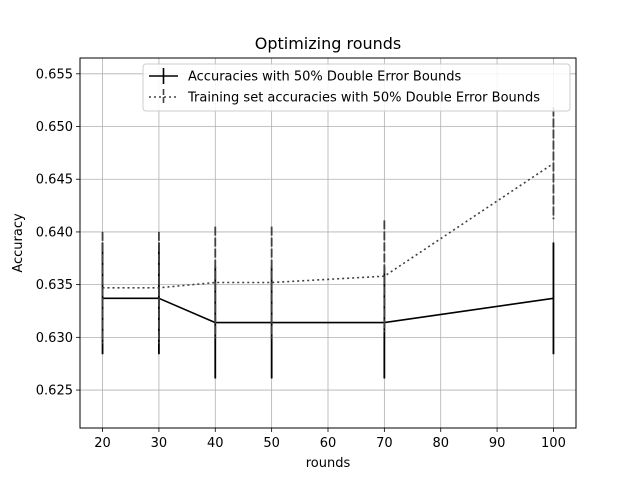 The image size is (640, 480). What do you see at coordinates (215, 443) in the screenshot?
I see `x-tick-label: 40` at bounding box center [215, 443].